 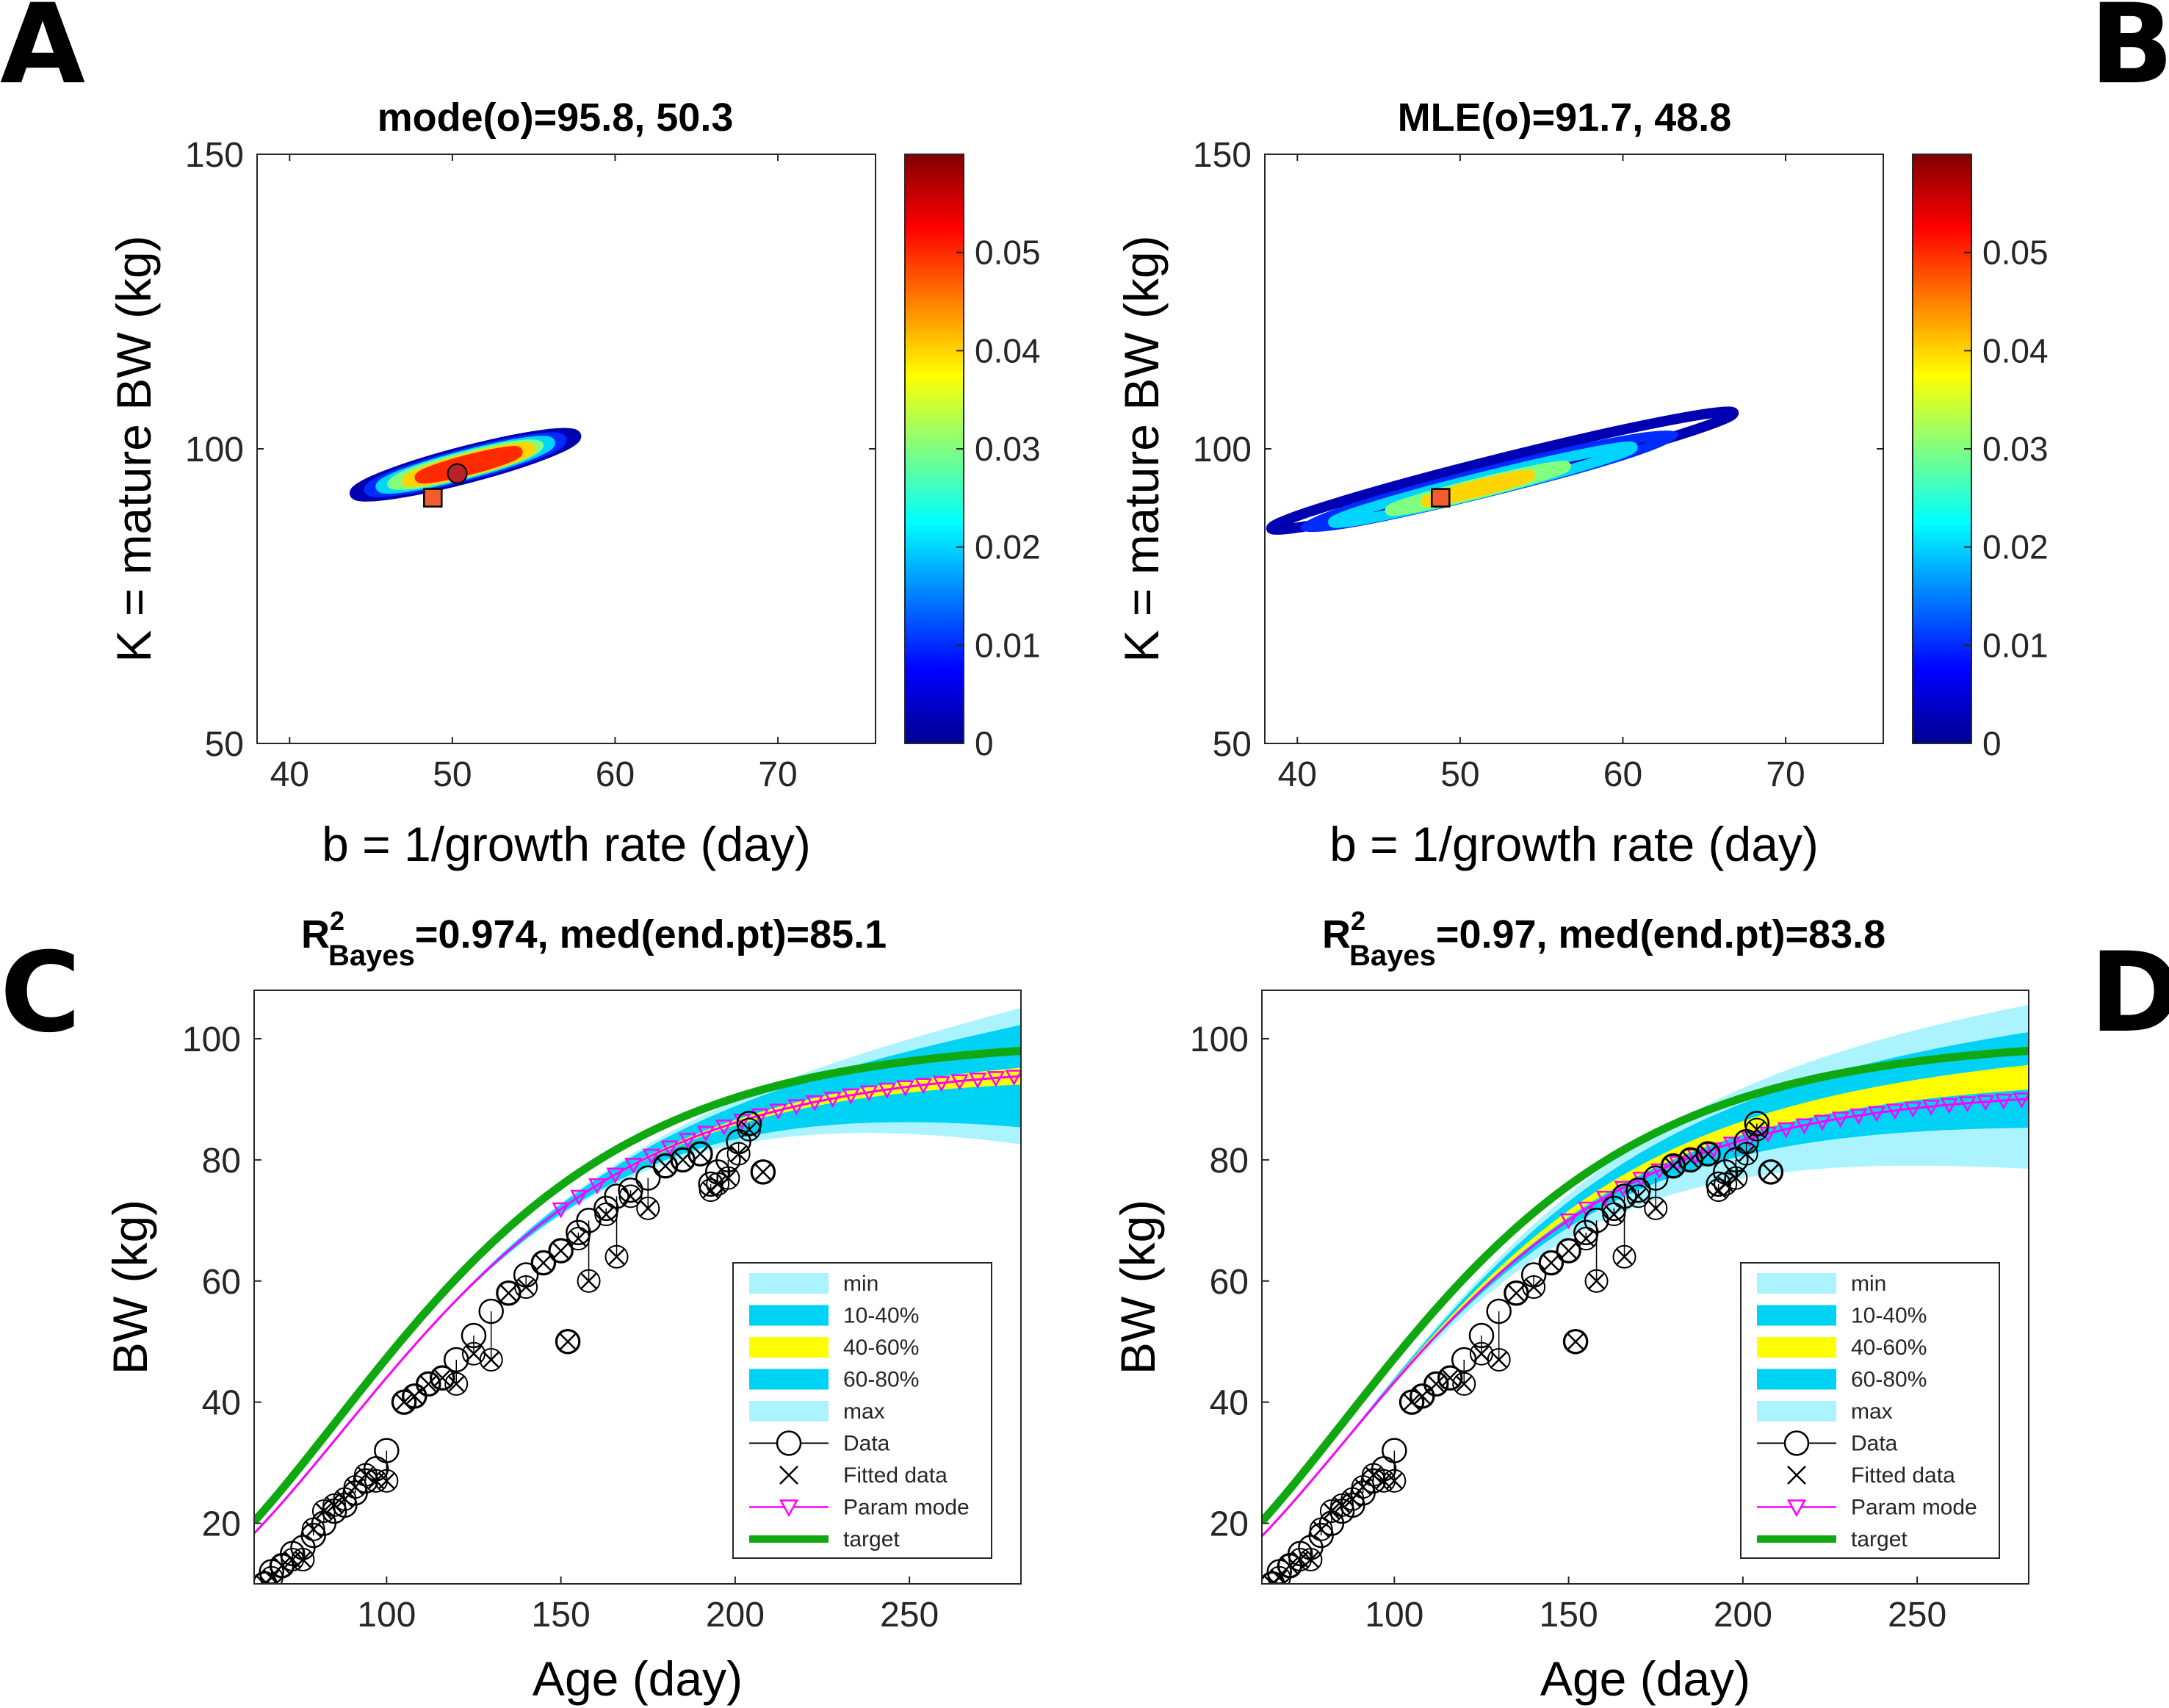 What do you see at coordinates (881, 1380) in the screenshot?
I see `panel-c-legend-label: 60-80%` at bounding box center [881, 1380].